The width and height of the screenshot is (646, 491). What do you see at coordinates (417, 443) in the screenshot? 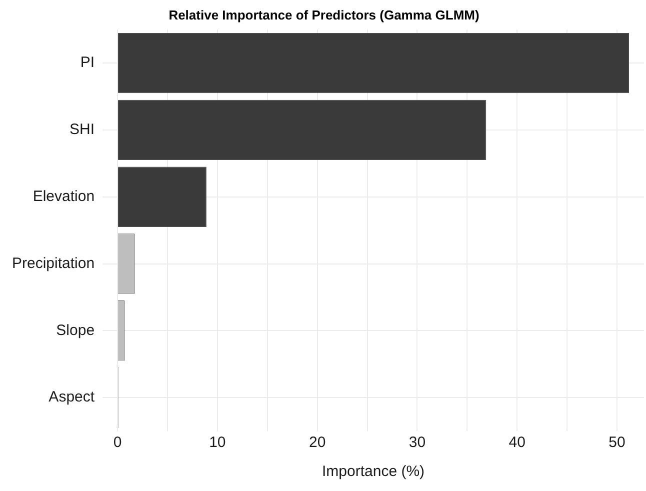
I see `x-tick-label: 30` at bounding box center [417, 443].